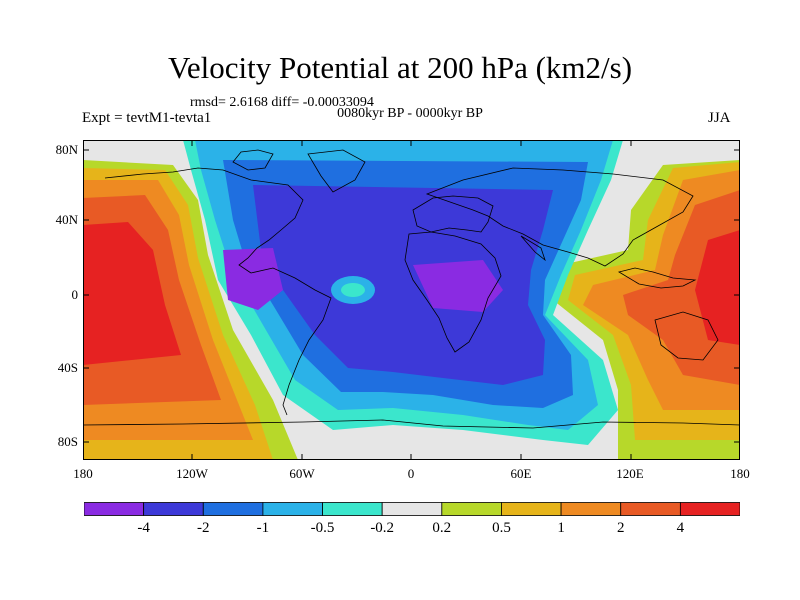 The image size is (800, 600). I want to click on colorbar-label: -0.2, so click(382, 528).